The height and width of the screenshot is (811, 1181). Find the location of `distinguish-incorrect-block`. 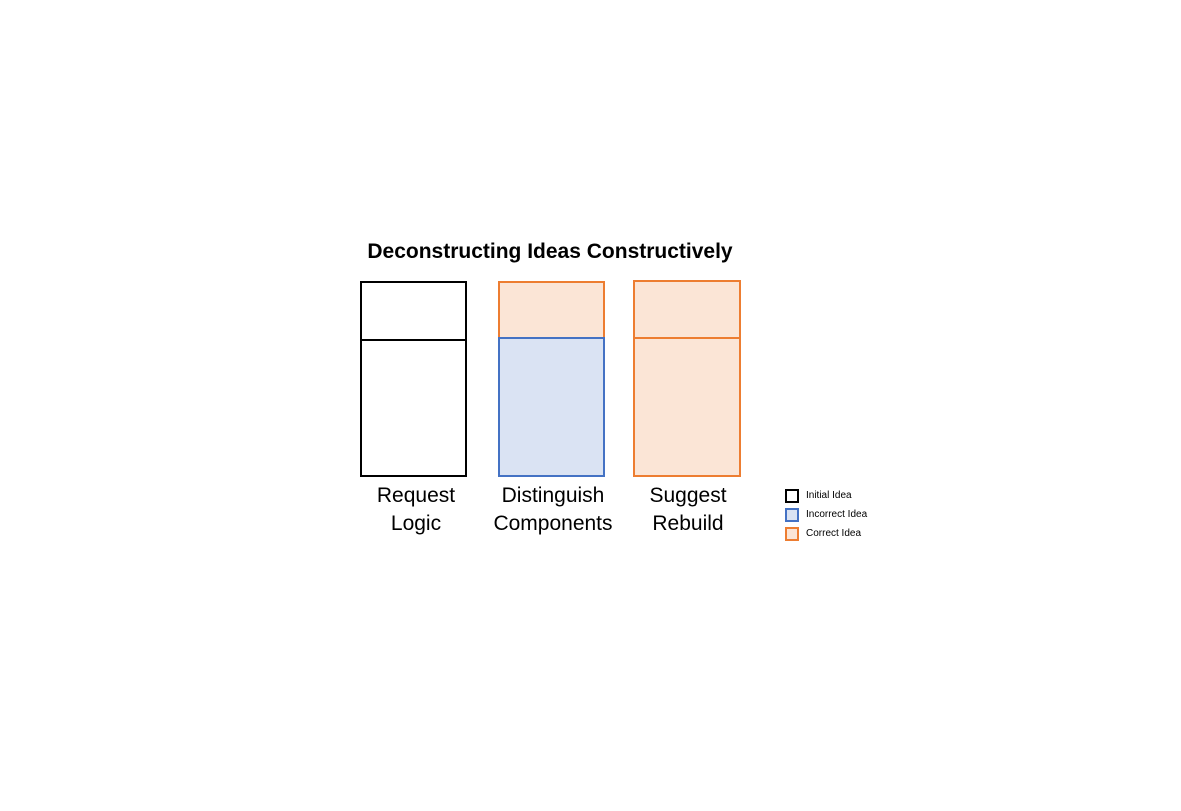

distinguish-incorrect-block is located at coordinates (551, 407).